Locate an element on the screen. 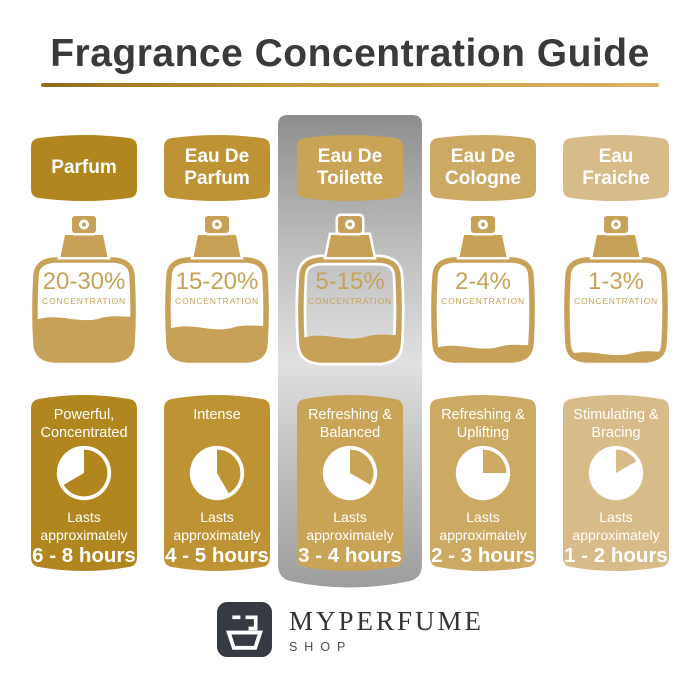  fragrance-name-badge: Eau De Toilette is located at coordinates (350, 168).